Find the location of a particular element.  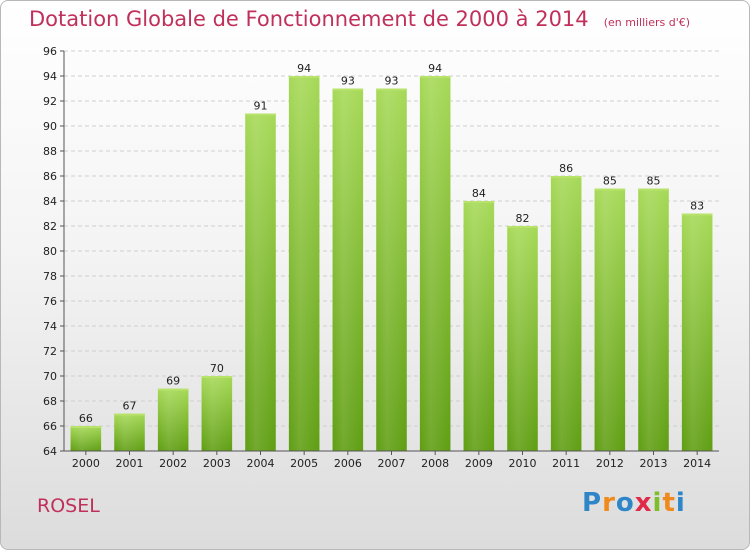

x-tick-label: 2012 is located at coordinates (610, 463).